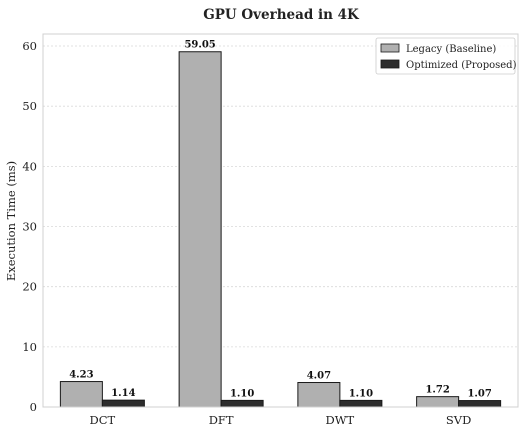  I want to click on legend-entry: Optimized (Proposed), so click(461, 65).